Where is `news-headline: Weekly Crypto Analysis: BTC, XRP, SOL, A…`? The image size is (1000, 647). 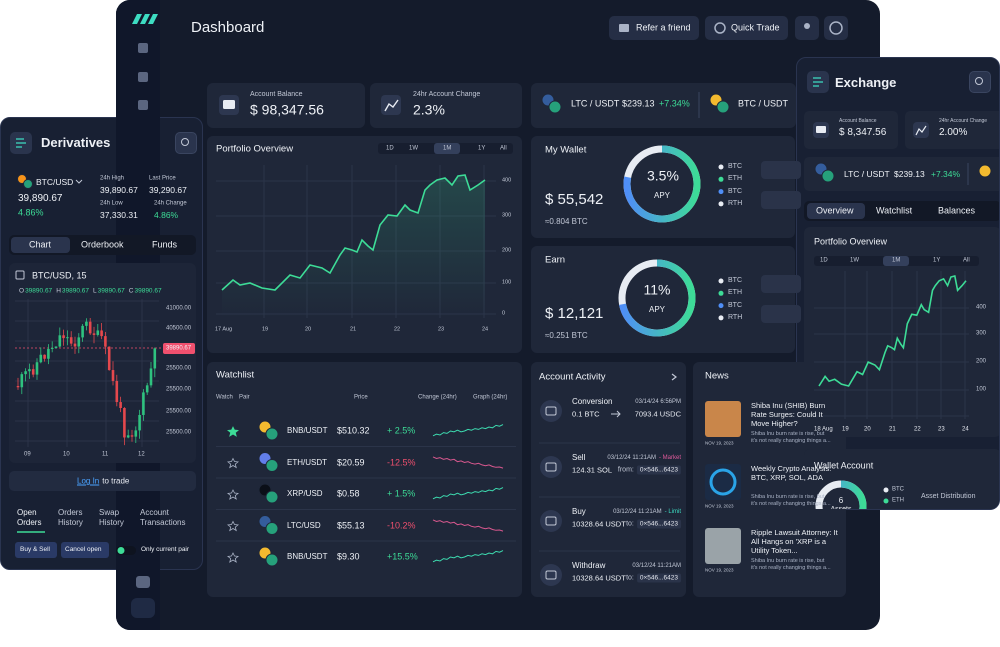
news-headline: Weekly Crypto Analysis: BTC, XRP, SOL, A… is located at coordinates (791, 473).